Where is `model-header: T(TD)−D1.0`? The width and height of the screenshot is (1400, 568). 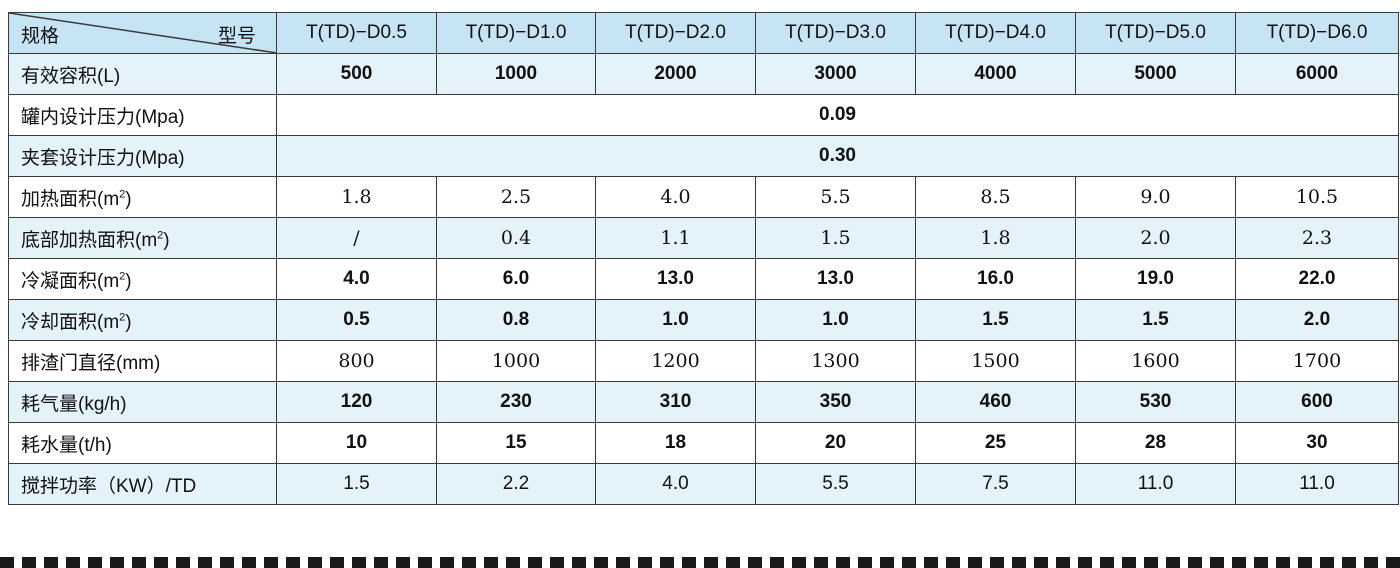 model-header: T(TD)−D1.0 is located at coordinates (516, 33).